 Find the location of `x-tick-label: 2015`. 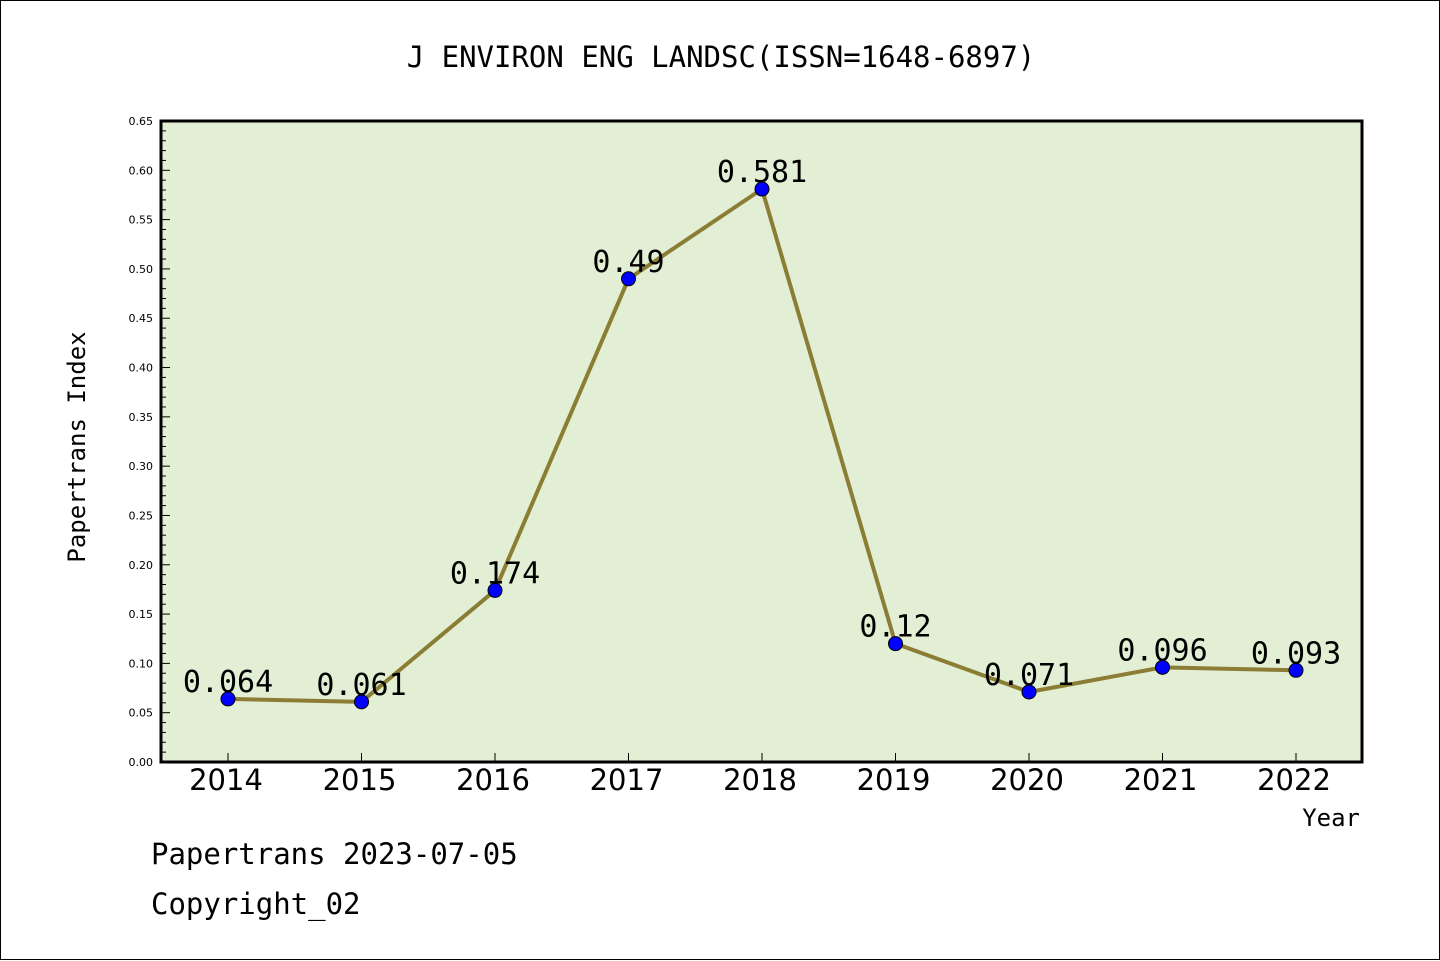

x-tick-label: 2015 is located at coordinates (360, 780).